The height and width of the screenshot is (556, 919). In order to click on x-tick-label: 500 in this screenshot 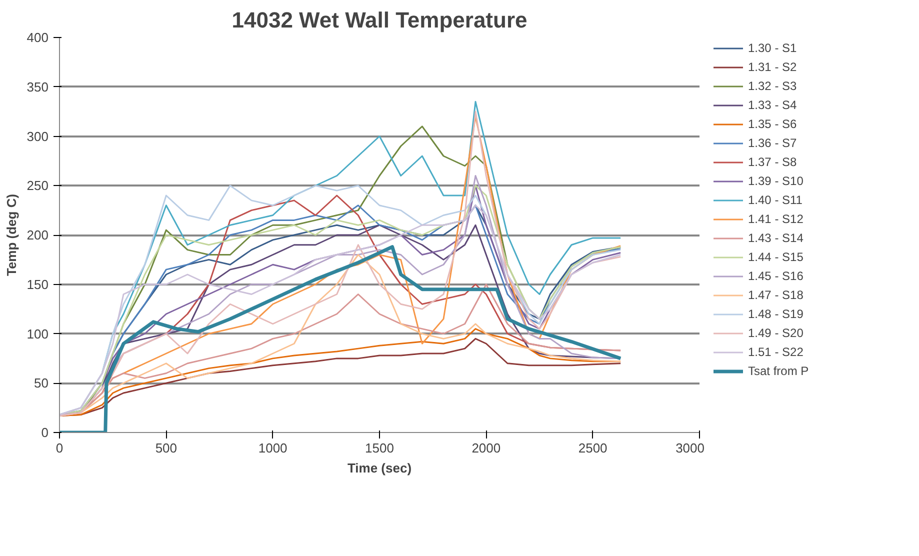, I will do `click(166, 448)`.